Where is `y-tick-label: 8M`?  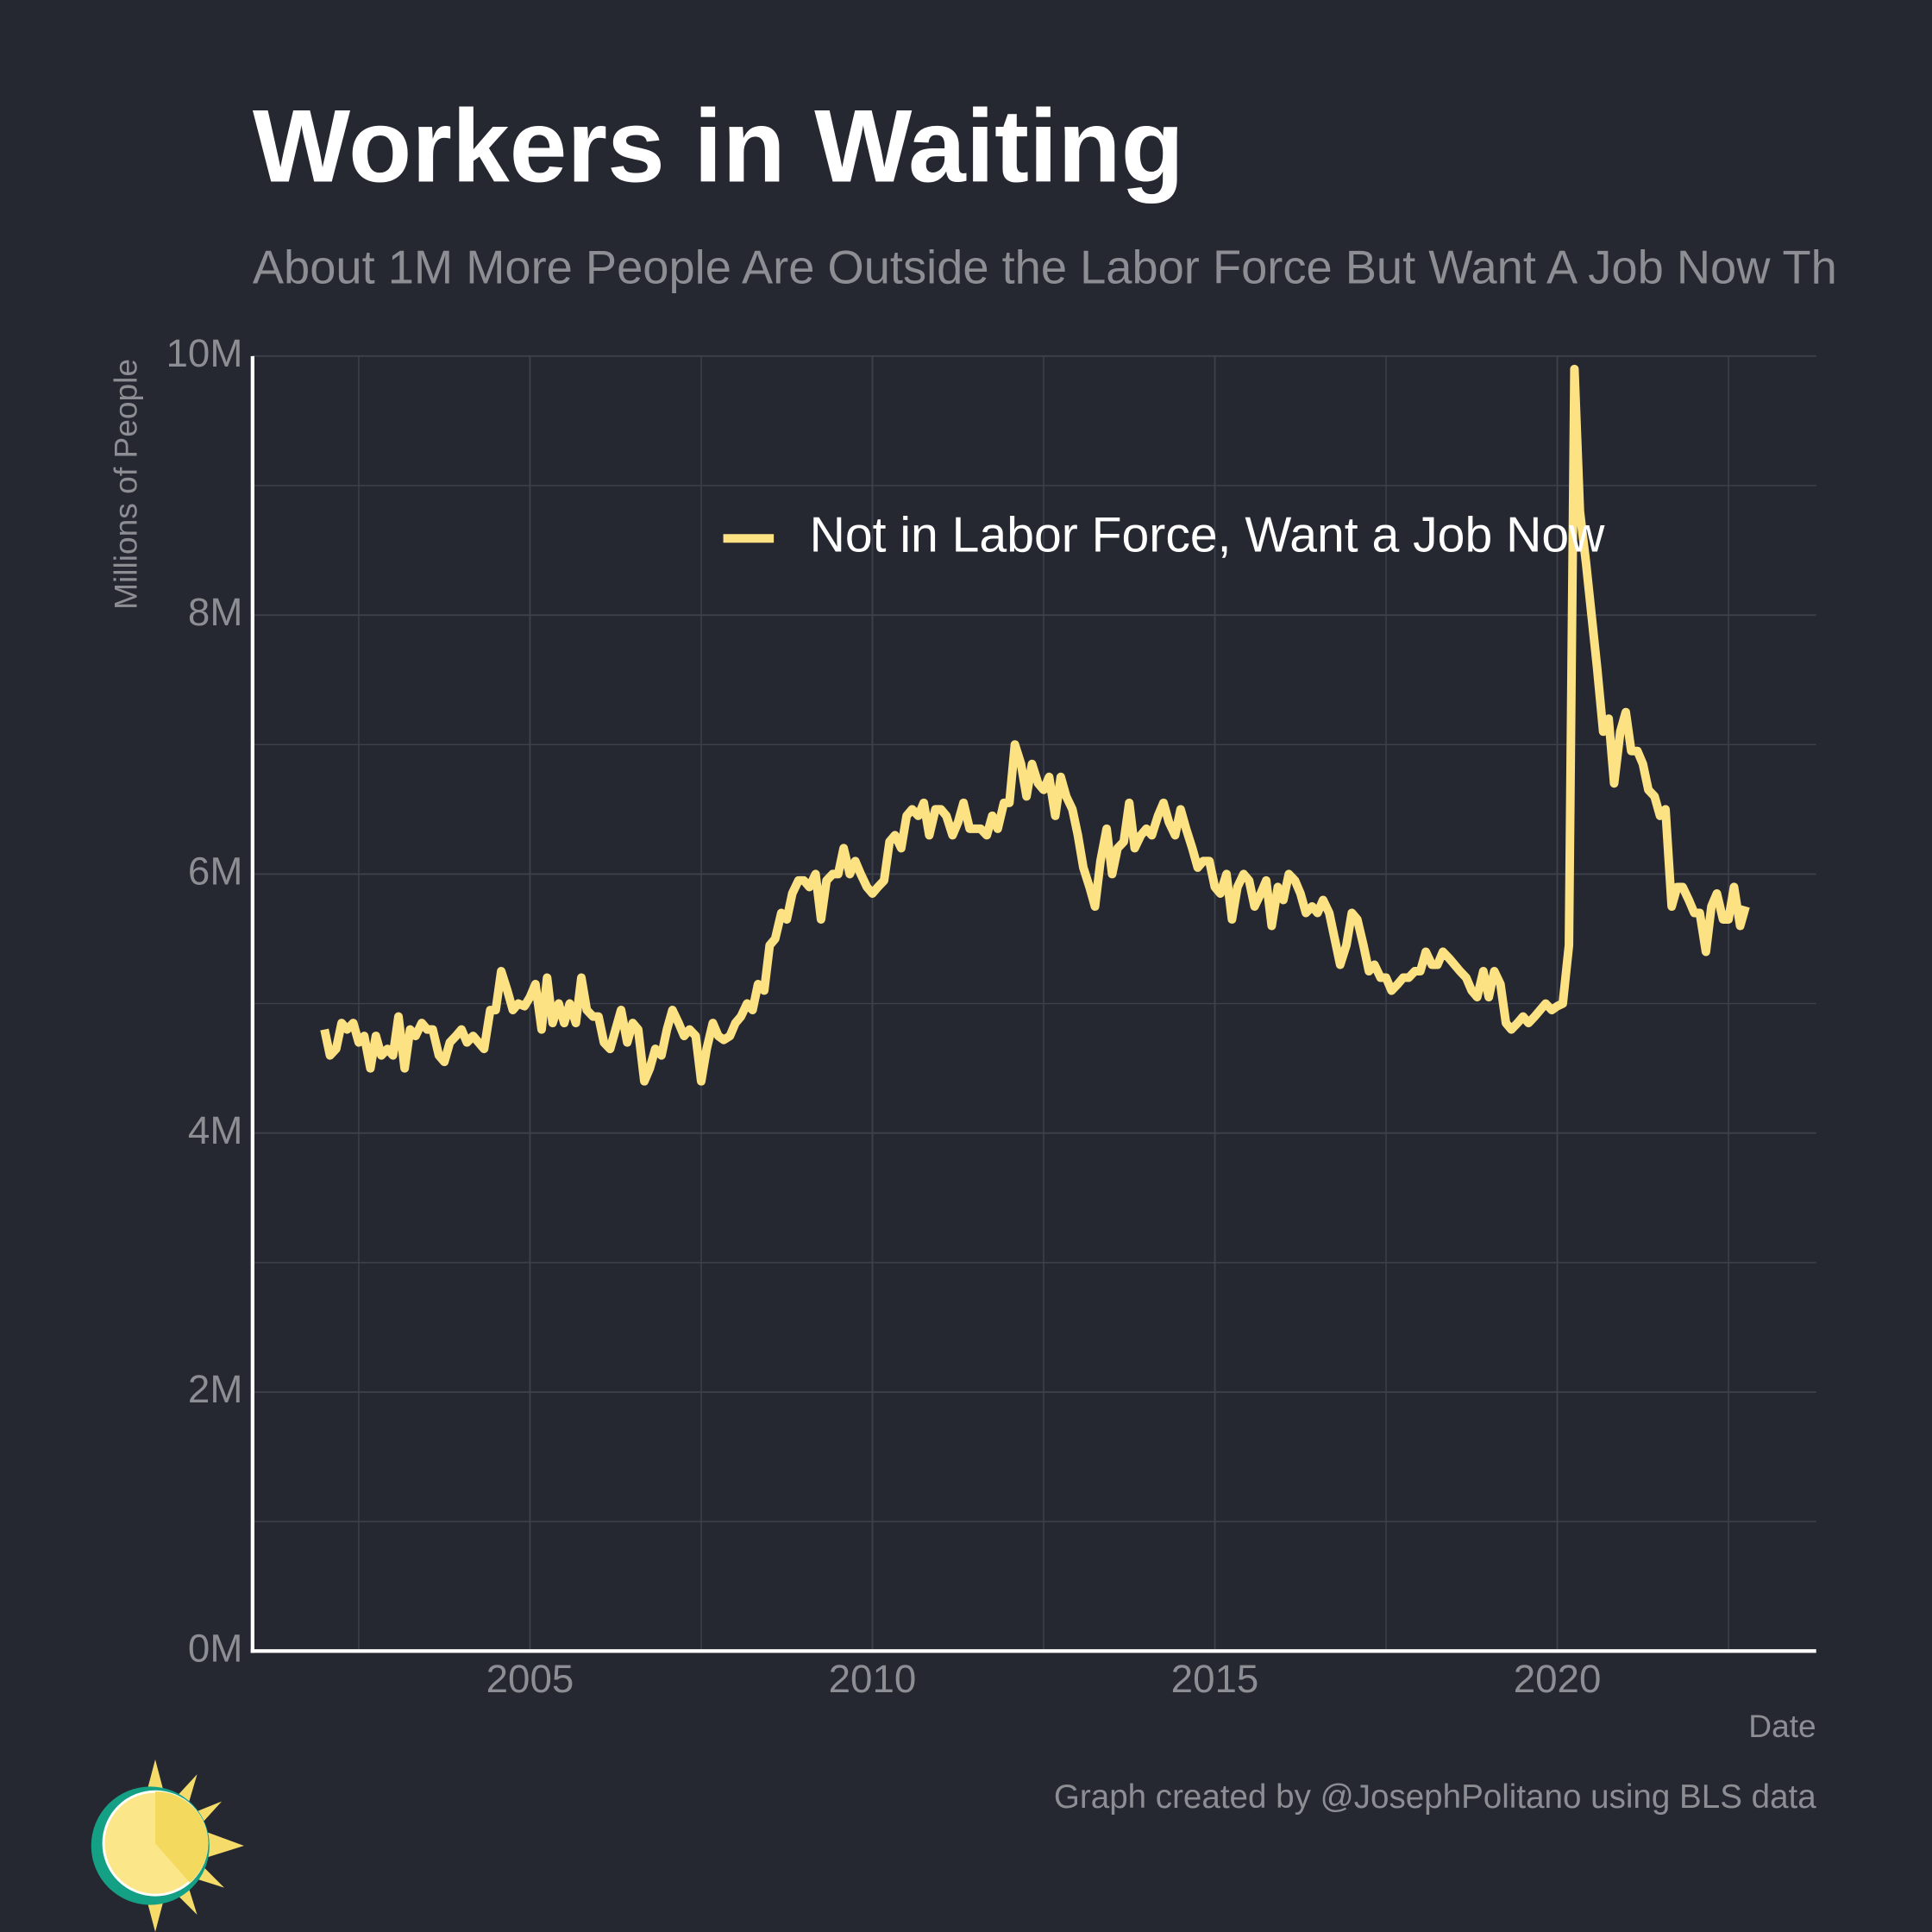 y-tick-label: 8M is located at coordinates (215, 612).